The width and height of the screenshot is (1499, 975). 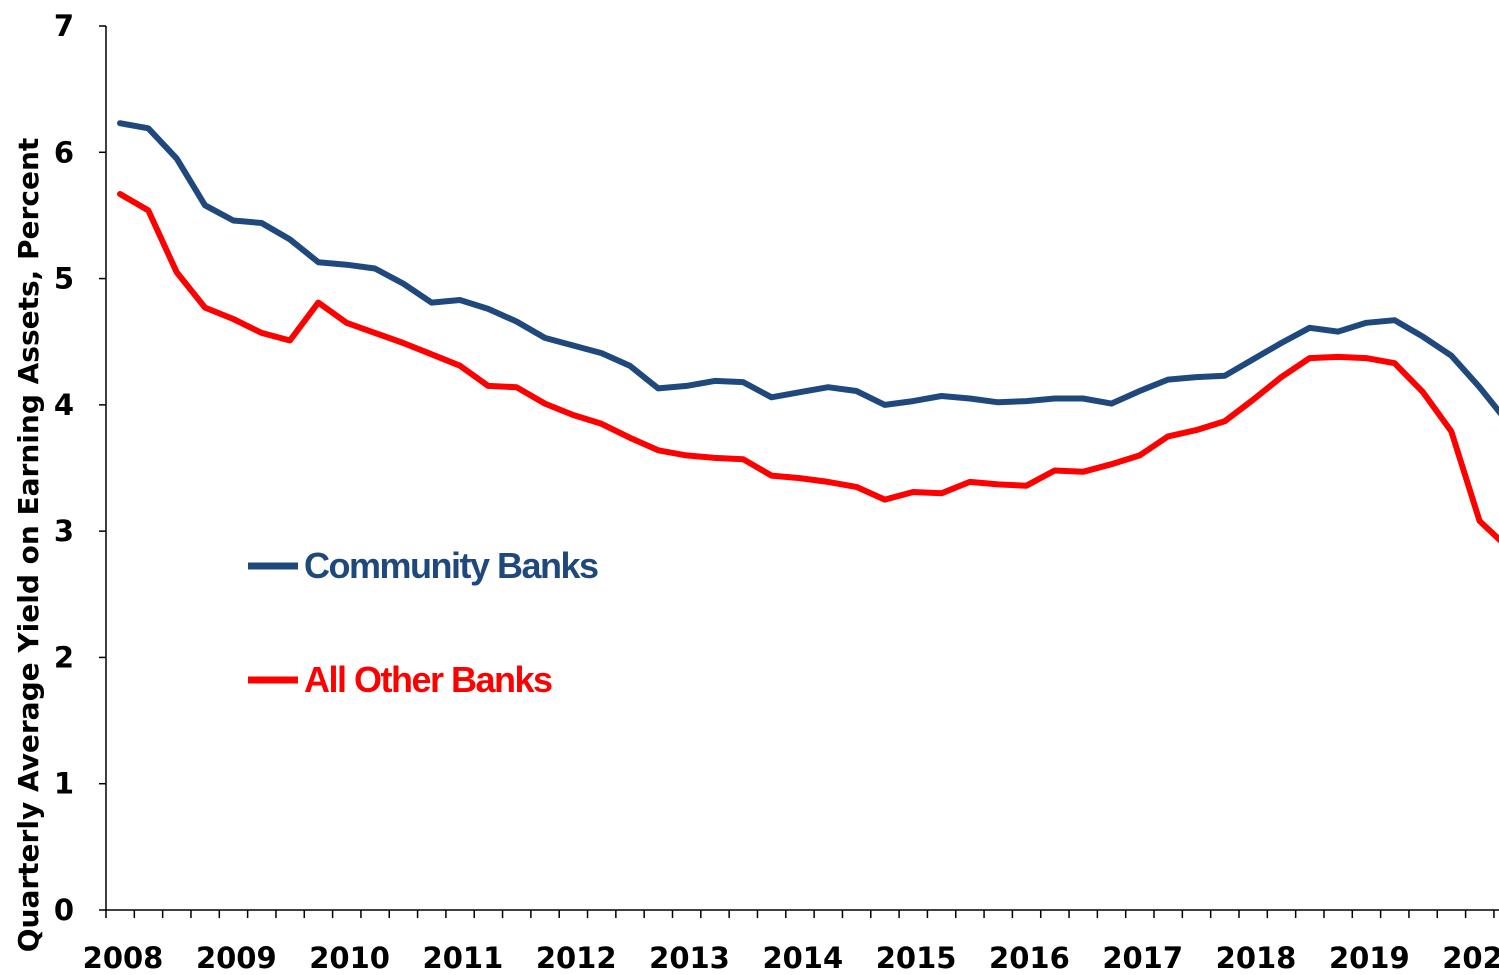 What do you see at coordinates (689, 958) in the screenshot?
I see `x-tick-label: 2013` at bounding box center [689, 958].